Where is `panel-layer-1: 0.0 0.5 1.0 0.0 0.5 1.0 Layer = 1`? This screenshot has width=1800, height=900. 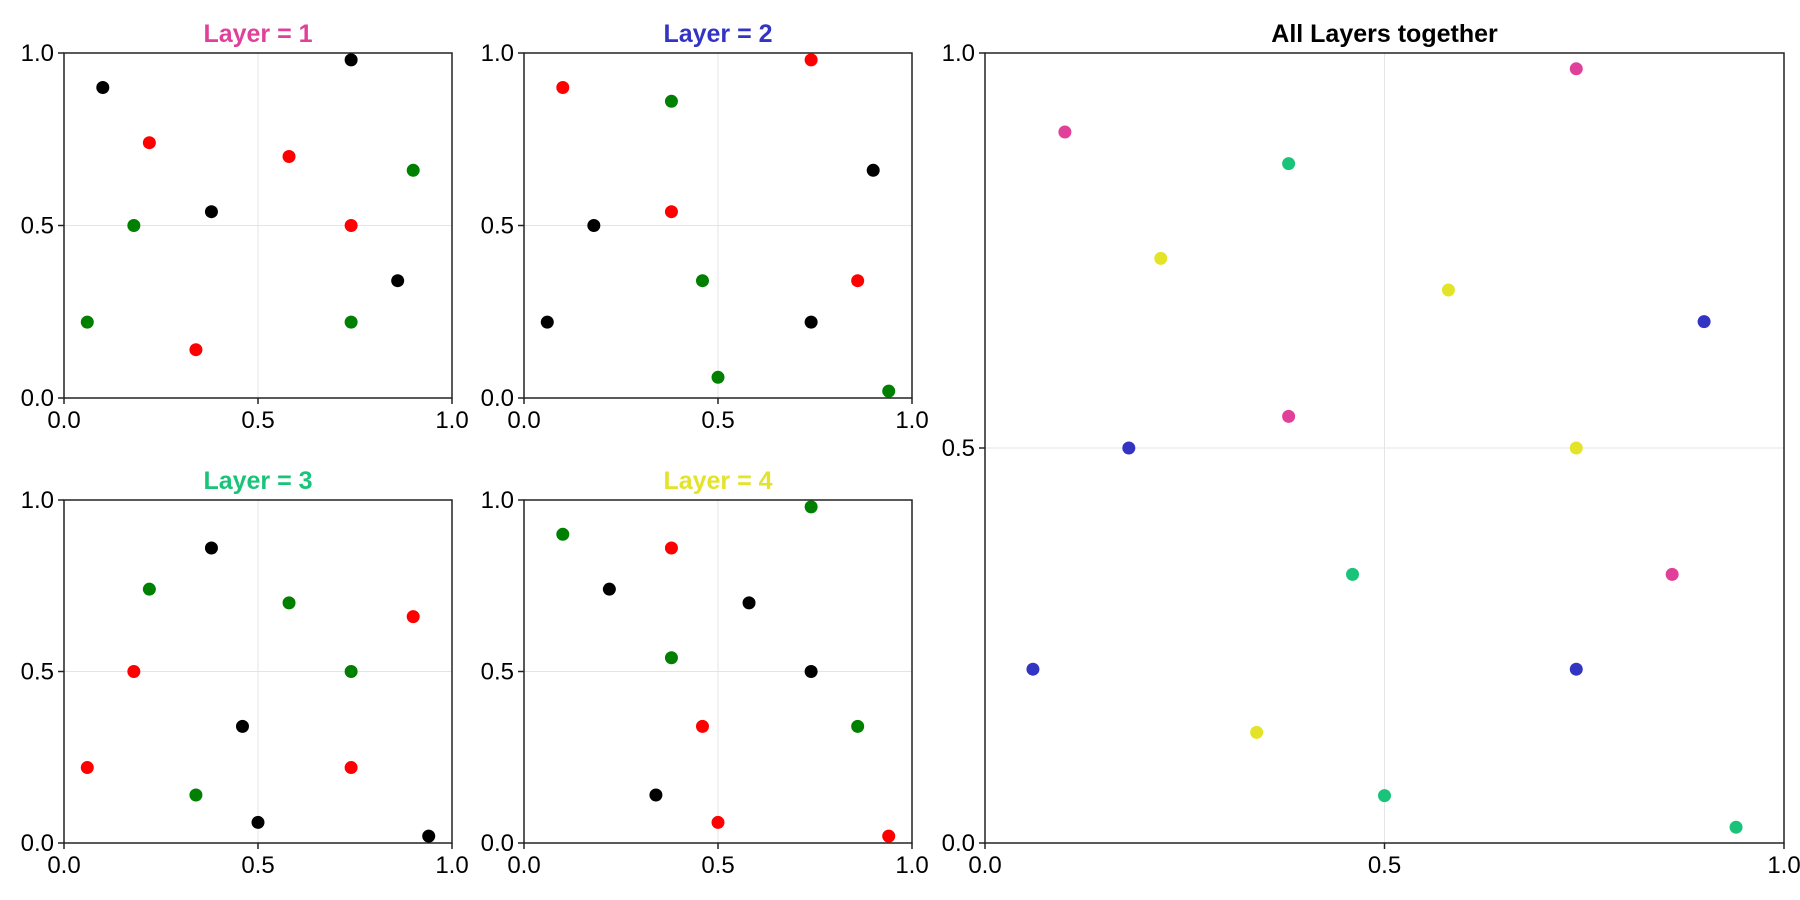 panel-layer-1: 0.0 0.5 1.0 0.0 0.5 1.0 Layer = 1 is located at coordinates (245, 227).